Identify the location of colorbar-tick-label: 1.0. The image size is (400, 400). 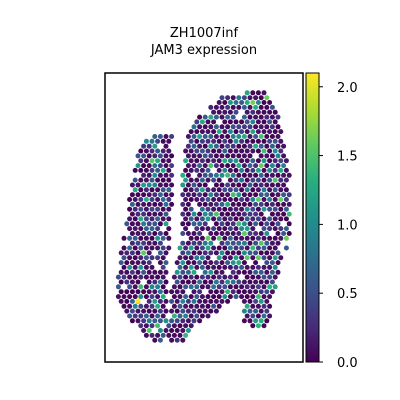
(347, 225).